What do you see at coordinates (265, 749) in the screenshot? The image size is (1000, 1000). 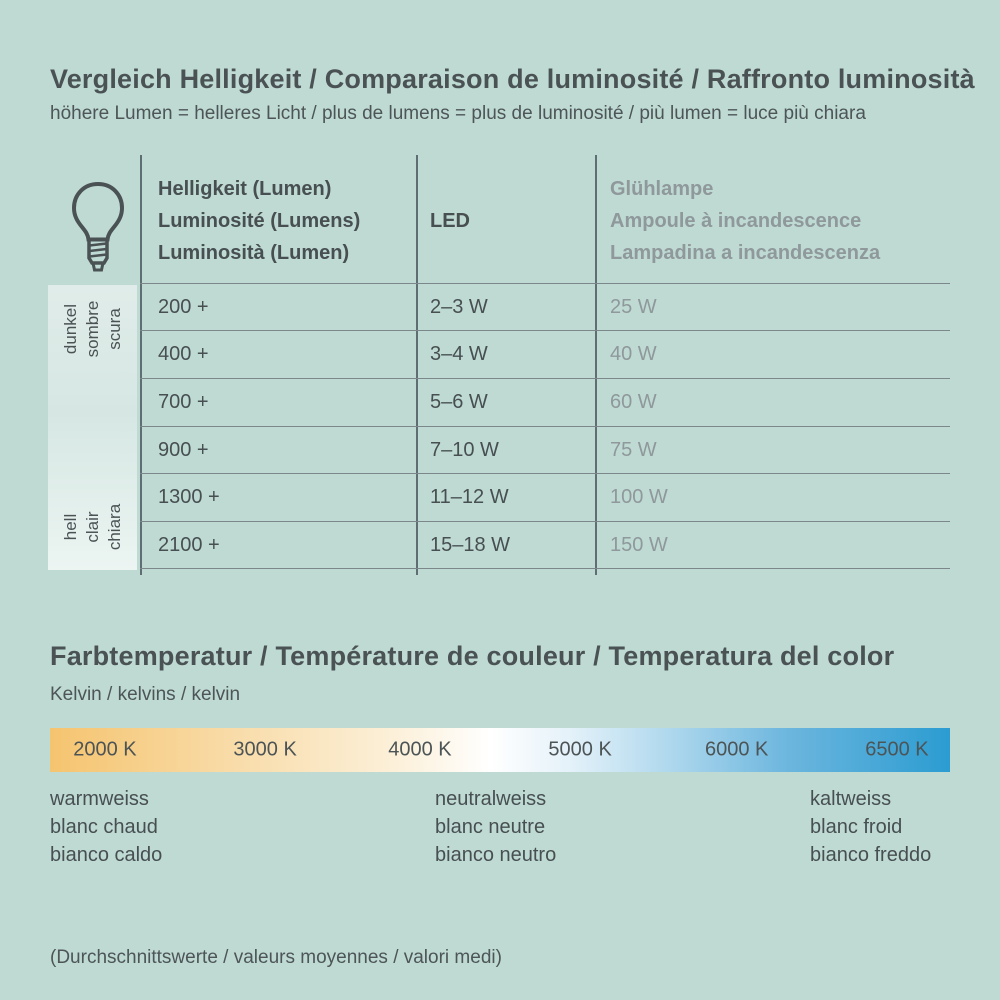 I see `kelvin-tick-3000: 3000 K` at bounding box center [265, 749].